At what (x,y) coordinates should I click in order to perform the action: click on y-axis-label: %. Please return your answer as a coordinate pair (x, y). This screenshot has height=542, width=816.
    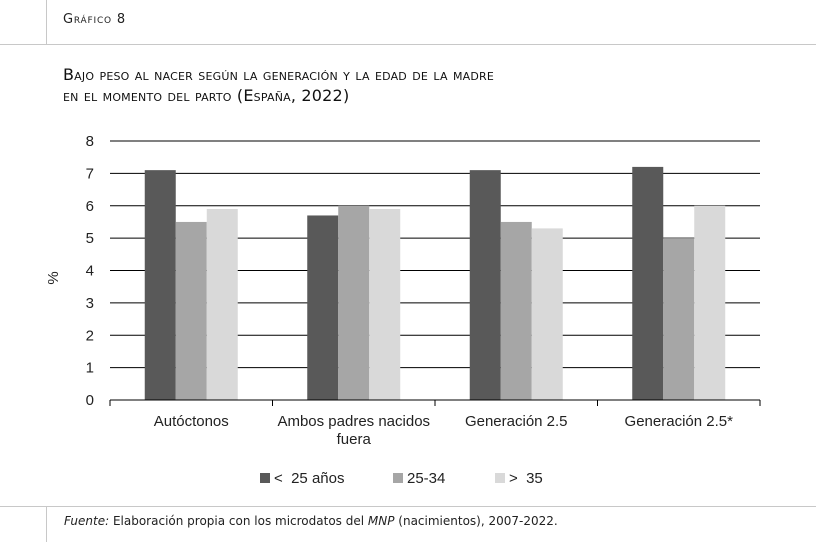
    Looking at the image, I should click on (53, 277).